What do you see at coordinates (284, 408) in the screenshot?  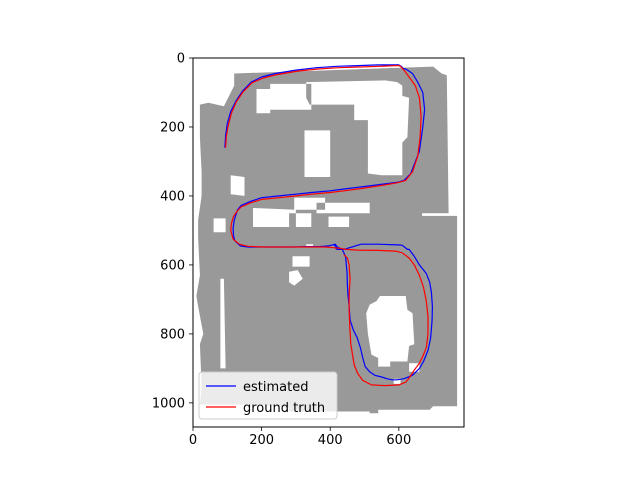 I see `legend-label-ground-truth: ground truth` at bounding box center [284, 408].